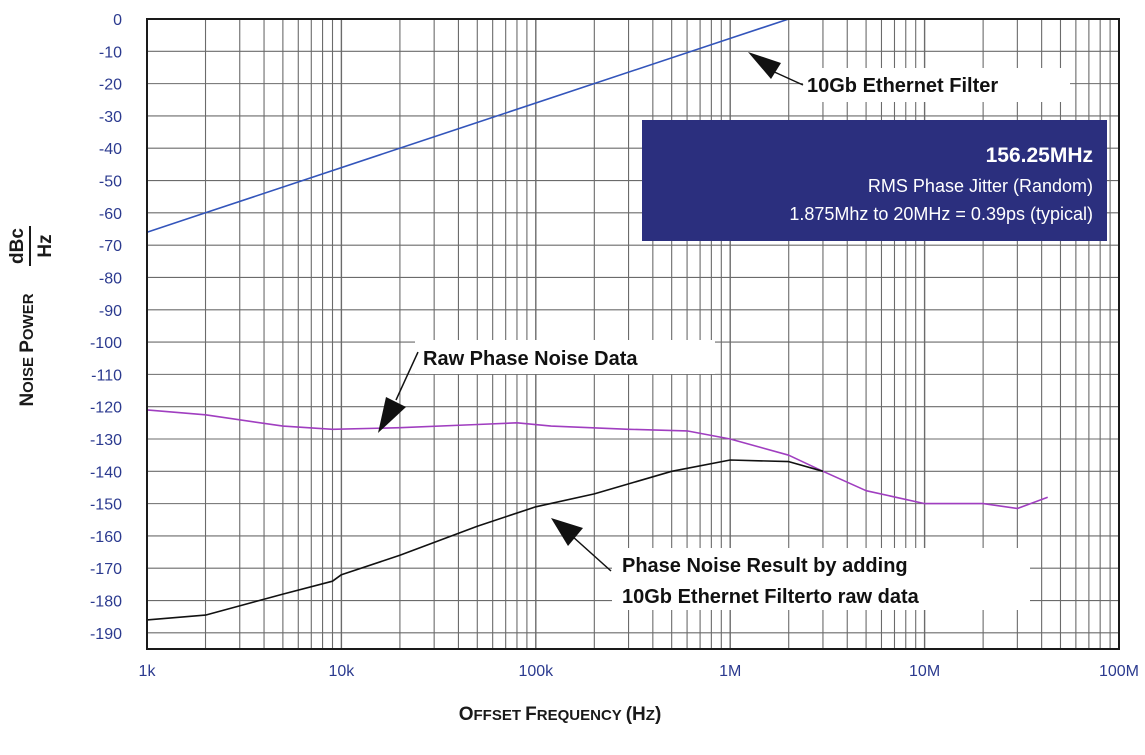 Image resolution: width=1145 pixels, height=755 pixels. I want to click on x-tick-label: 10k, so click(342, 671).